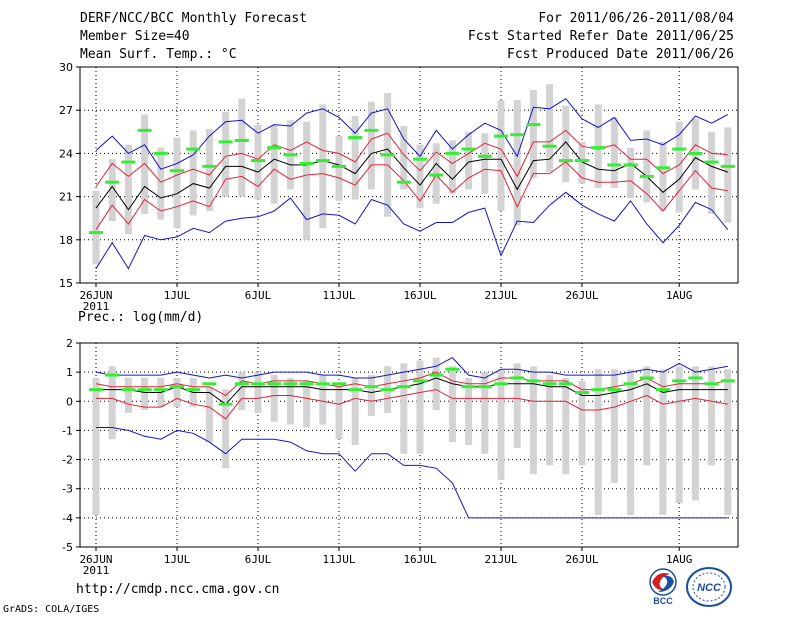  Describe the element at coordinates (69, 372) in the screenshot. I see `y-tick-label: 1` at that location.